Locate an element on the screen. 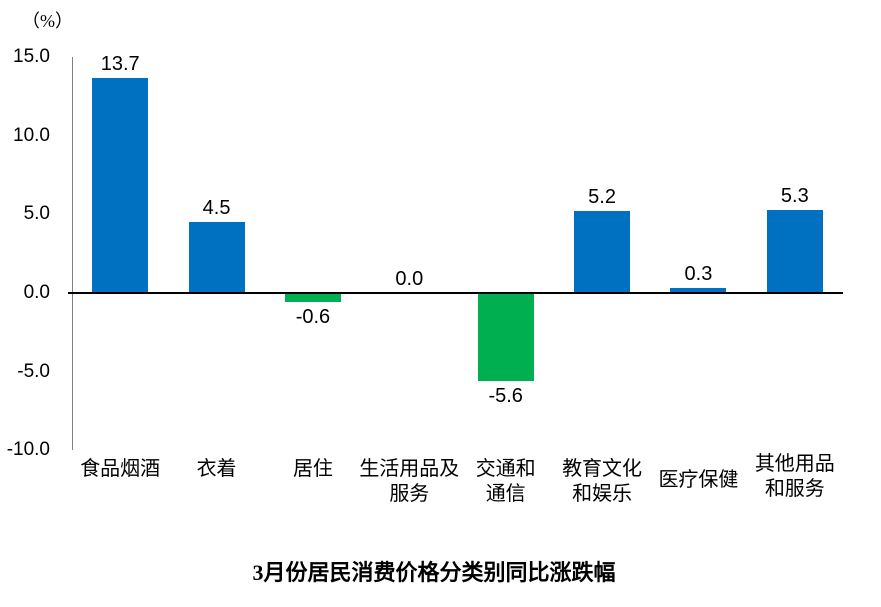 This screenshot has height=607, width=881. bar-value-label: 0.0 is located at coordinates (409, 279).